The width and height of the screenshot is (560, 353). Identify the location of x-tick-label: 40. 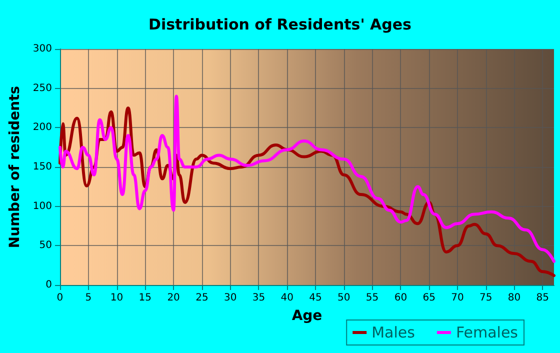
(287, 298).